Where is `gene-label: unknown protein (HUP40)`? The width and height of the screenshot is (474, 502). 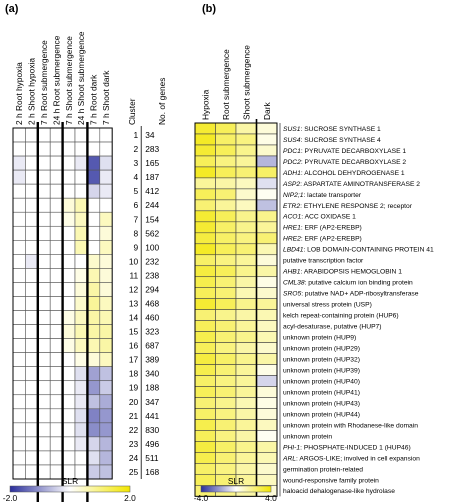
gene-label: unknown protein (HUP40) is located at coordinates (321, 381).